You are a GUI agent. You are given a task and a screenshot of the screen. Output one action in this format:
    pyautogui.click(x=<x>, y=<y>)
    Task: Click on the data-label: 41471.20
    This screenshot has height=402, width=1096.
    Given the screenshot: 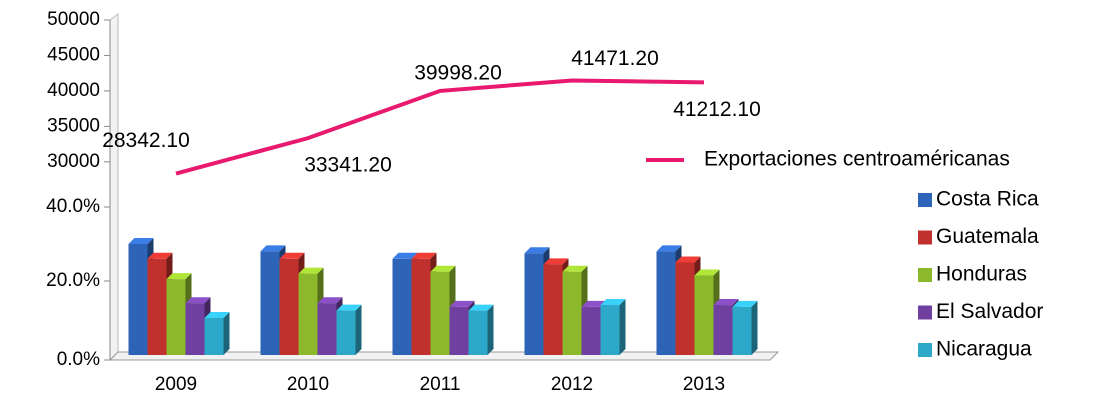 What is the action you would take?
    pyautogui.click(x=615, y=58)
    